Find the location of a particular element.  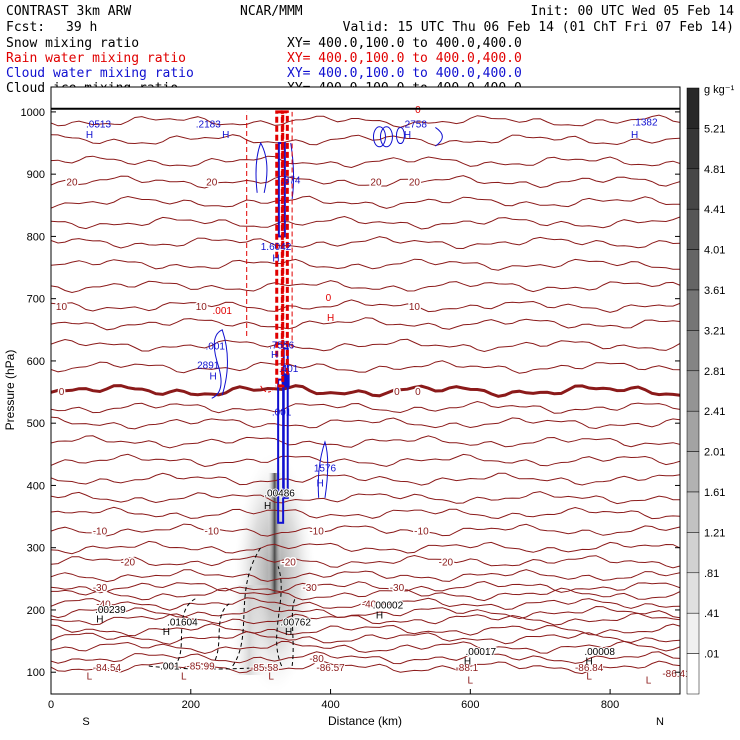

rain-water-contour-core is located at coordinates (284, 242).